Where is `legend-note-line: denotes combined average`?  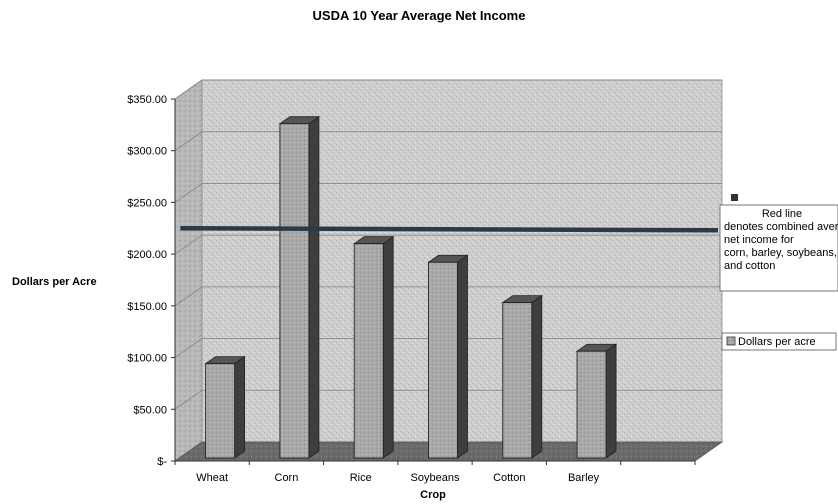 legend-note-line: denotes combined average is located at coordinates (781, 227).